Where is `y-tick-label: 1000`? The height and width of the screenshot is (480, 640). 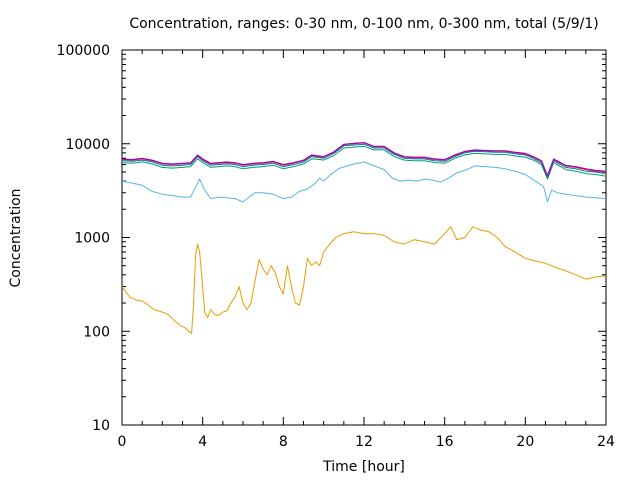 y-tick-label: 1000 is located at coordinates (92, 239).